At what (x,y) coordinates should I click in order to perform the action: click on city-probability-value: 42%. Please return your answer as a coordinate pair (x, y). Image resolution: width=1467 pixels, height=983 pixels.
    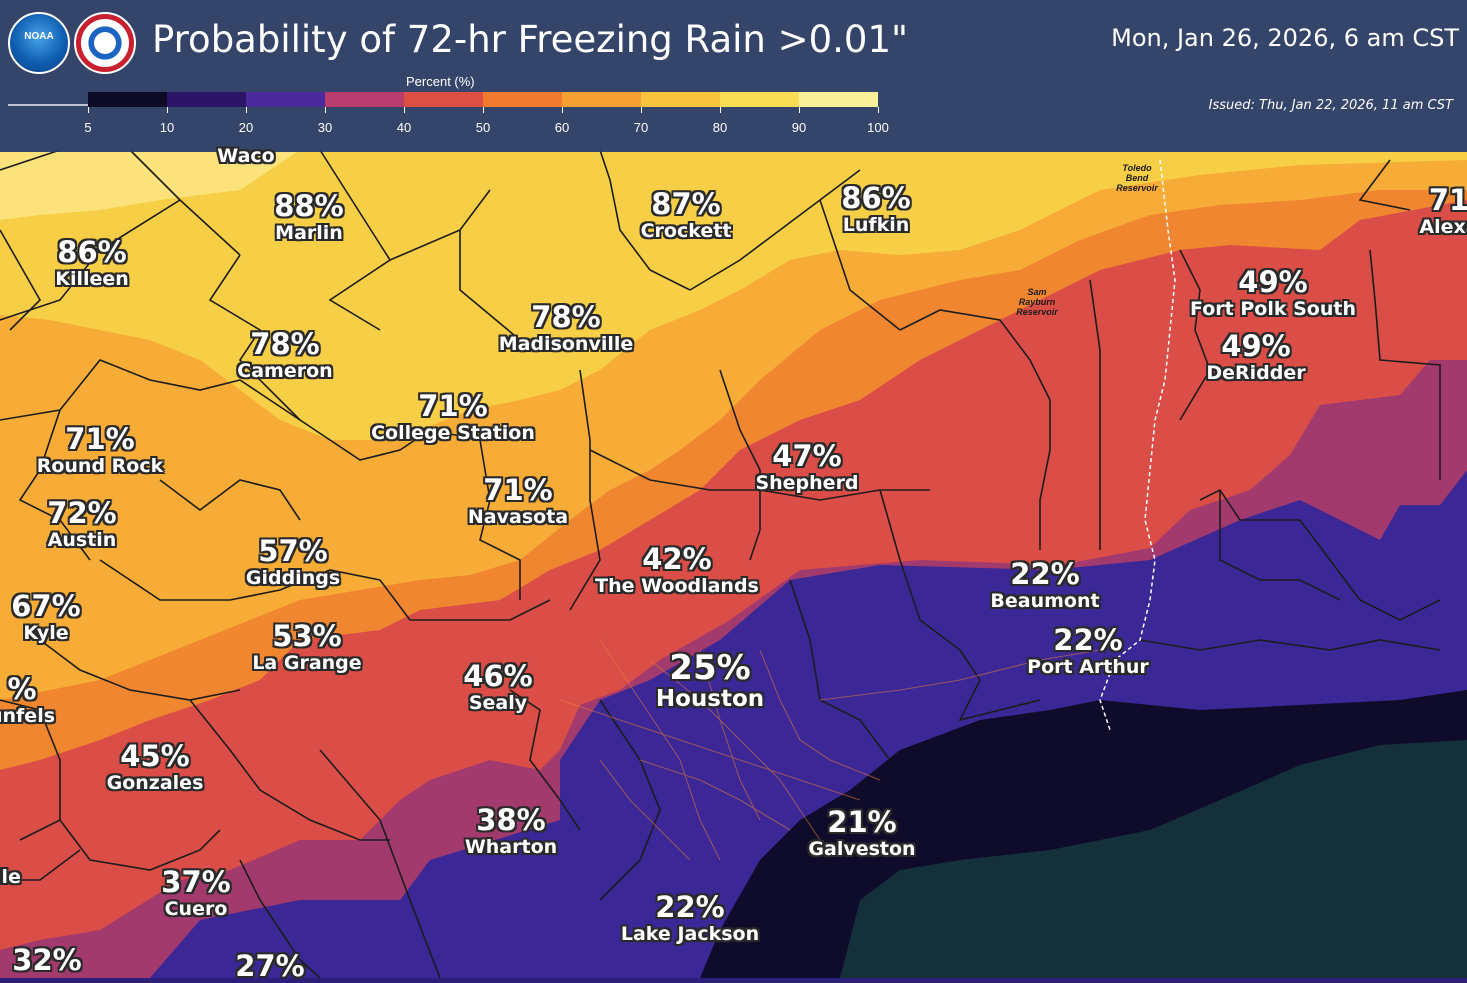
    Looking at the image, I should click on (677, 559).